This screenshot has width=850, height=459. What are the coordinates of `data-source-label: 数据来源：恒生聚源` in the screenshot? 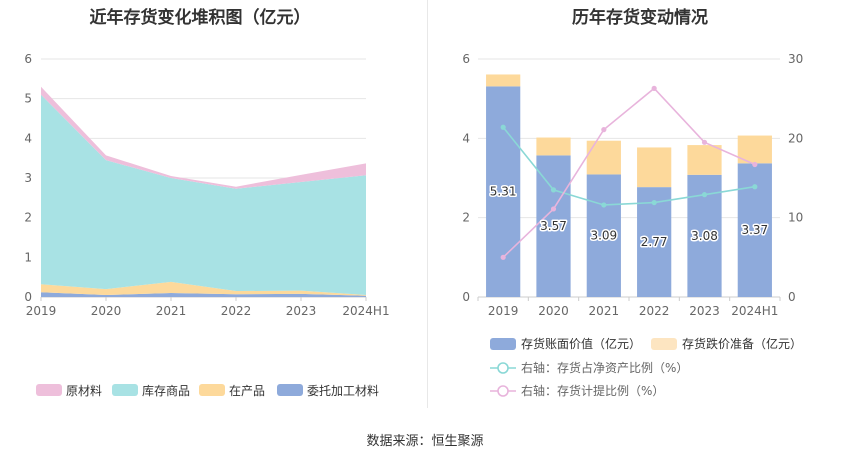 It's located at (425, 441).